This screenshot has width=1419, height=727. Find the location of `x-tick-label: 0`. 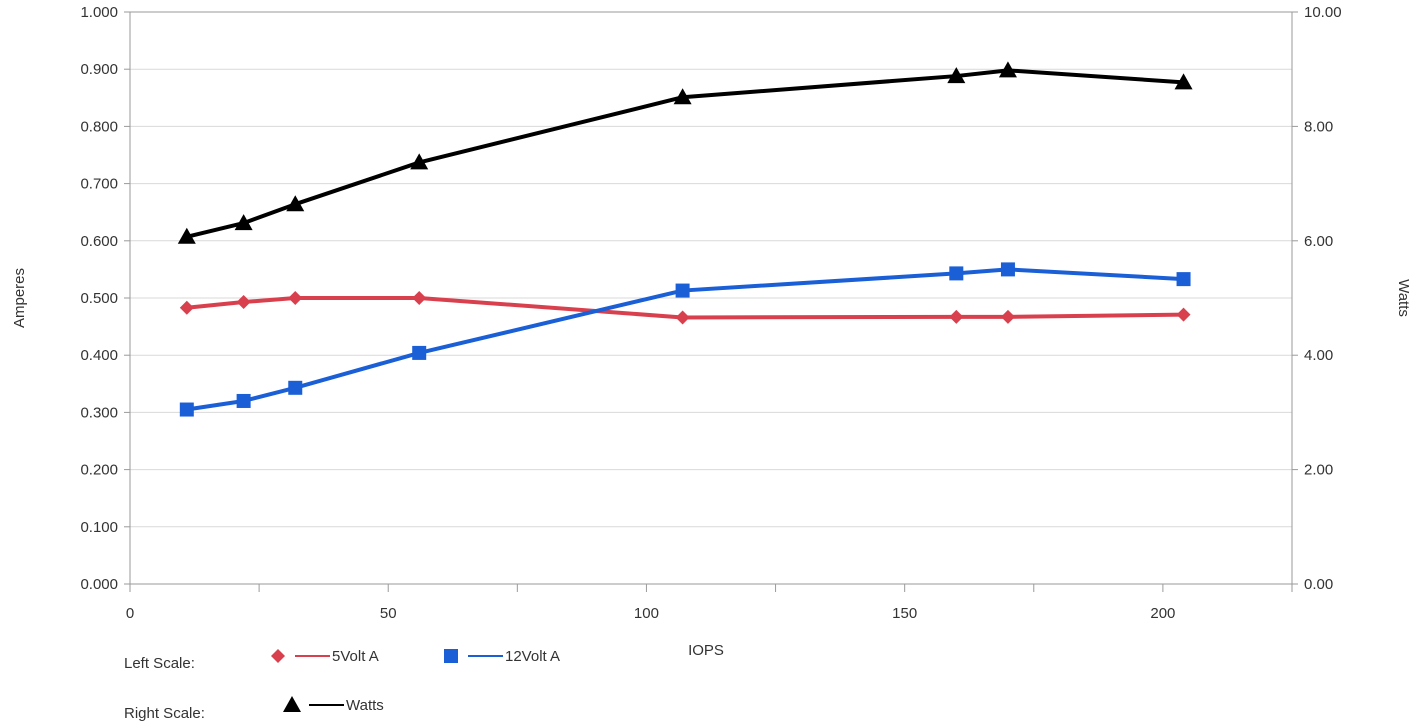

x-tick-label: 0 is located at coordinates (130, 613).